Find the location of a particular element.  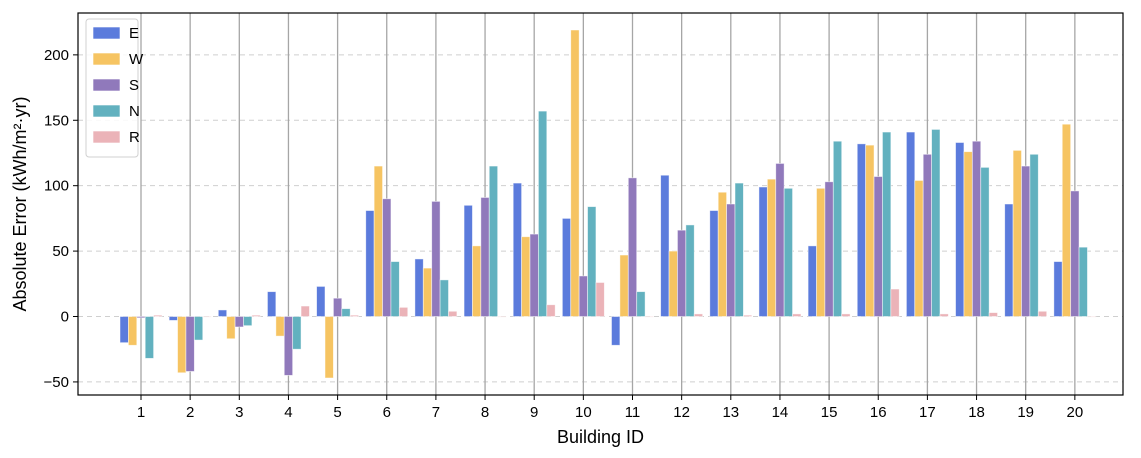

x-tick-label: 7 is located at coordinates (436, 412).